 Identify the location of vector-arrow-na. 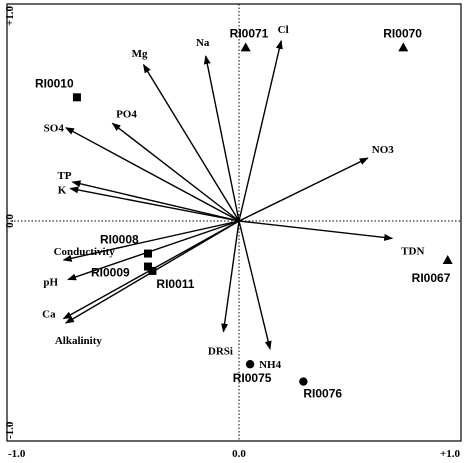
(221, 138).